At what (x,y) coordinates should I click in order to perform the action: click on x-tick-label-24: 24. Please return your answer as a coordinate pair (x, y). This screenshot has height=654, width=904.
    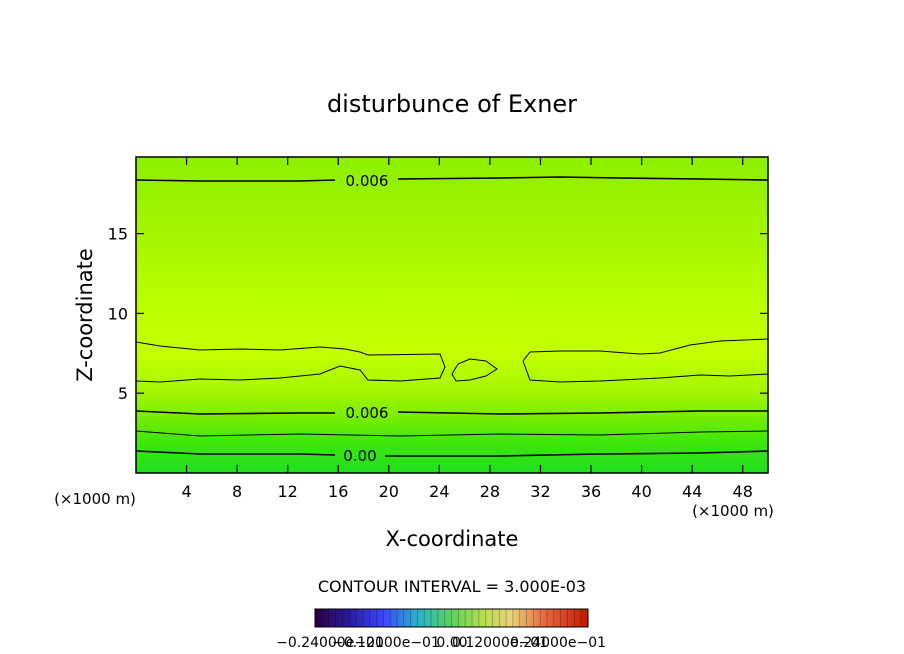
    Looking at the image, I should click on (439, 491).